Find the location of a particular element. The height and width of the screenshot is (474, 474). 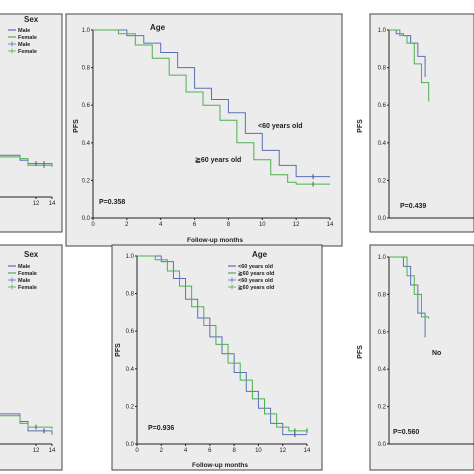

p-value: P=0.560 is located at coordinates (406, 432).